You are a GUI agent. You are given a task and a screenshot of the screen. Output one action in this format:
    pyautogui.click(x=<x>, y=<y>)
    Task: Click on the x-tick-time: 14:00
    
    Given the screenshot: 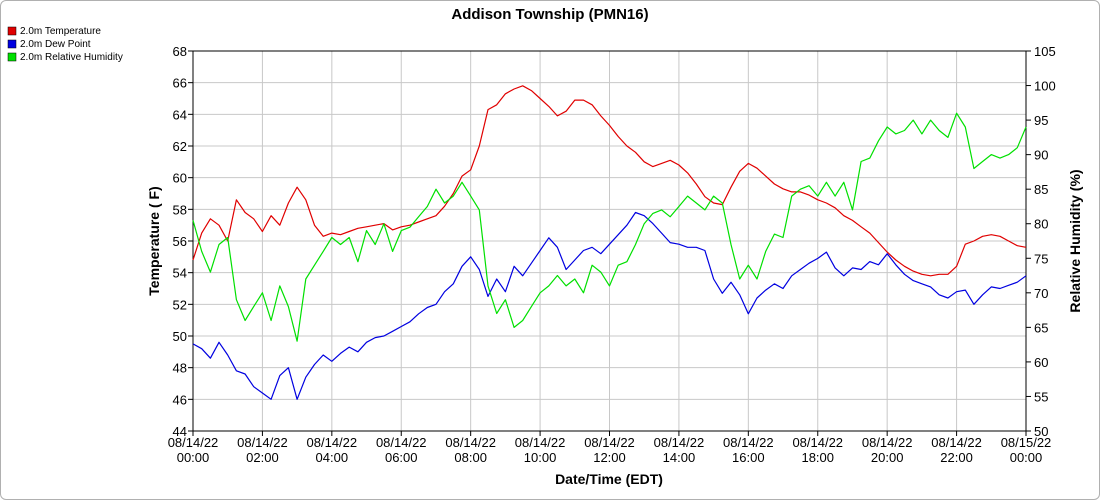 What is the action you would take?
    pyautogui.click(x=679, y=457)
    